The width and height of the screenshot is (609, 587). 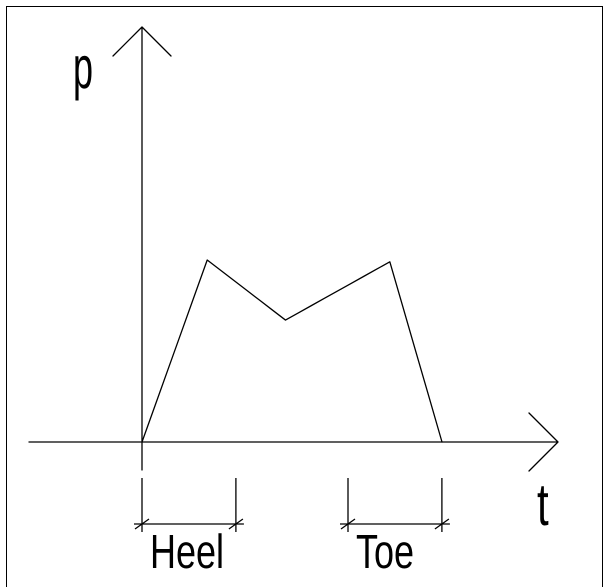 I want to click on text: Heel, so click(x=187, y=552).